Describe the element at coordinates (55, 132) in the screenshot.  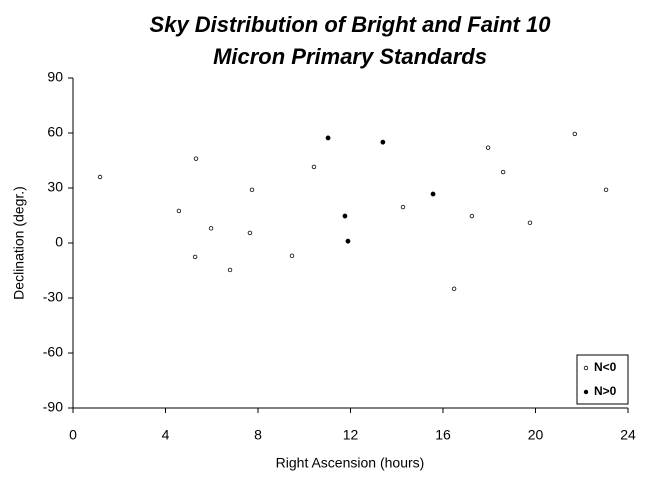
I see `y-tick-label: 60` at that location.